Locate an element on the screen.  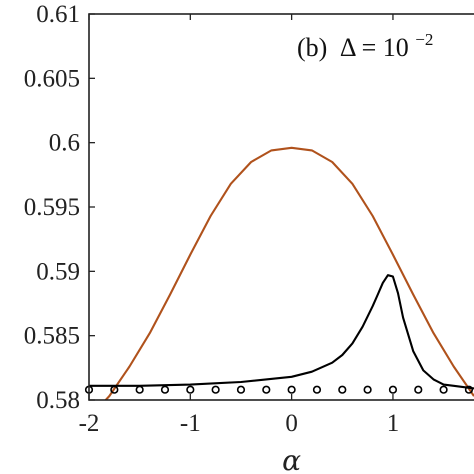
y-tick-label: 0.595 is located at coordinates (52, 207).